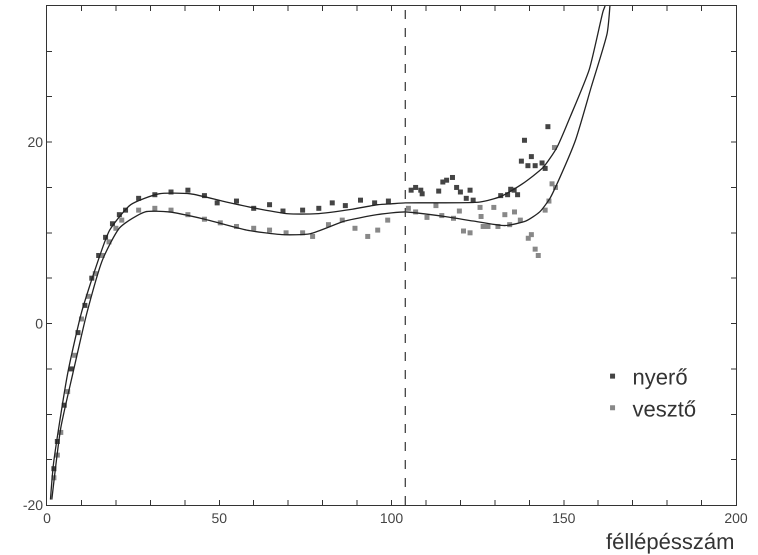 The width and height of the screenshot is (758, 555). What do you see at coordinates (664, 409) in the screenshot?
I see `legend-label: vesztő` at bounding box center [664, 409].